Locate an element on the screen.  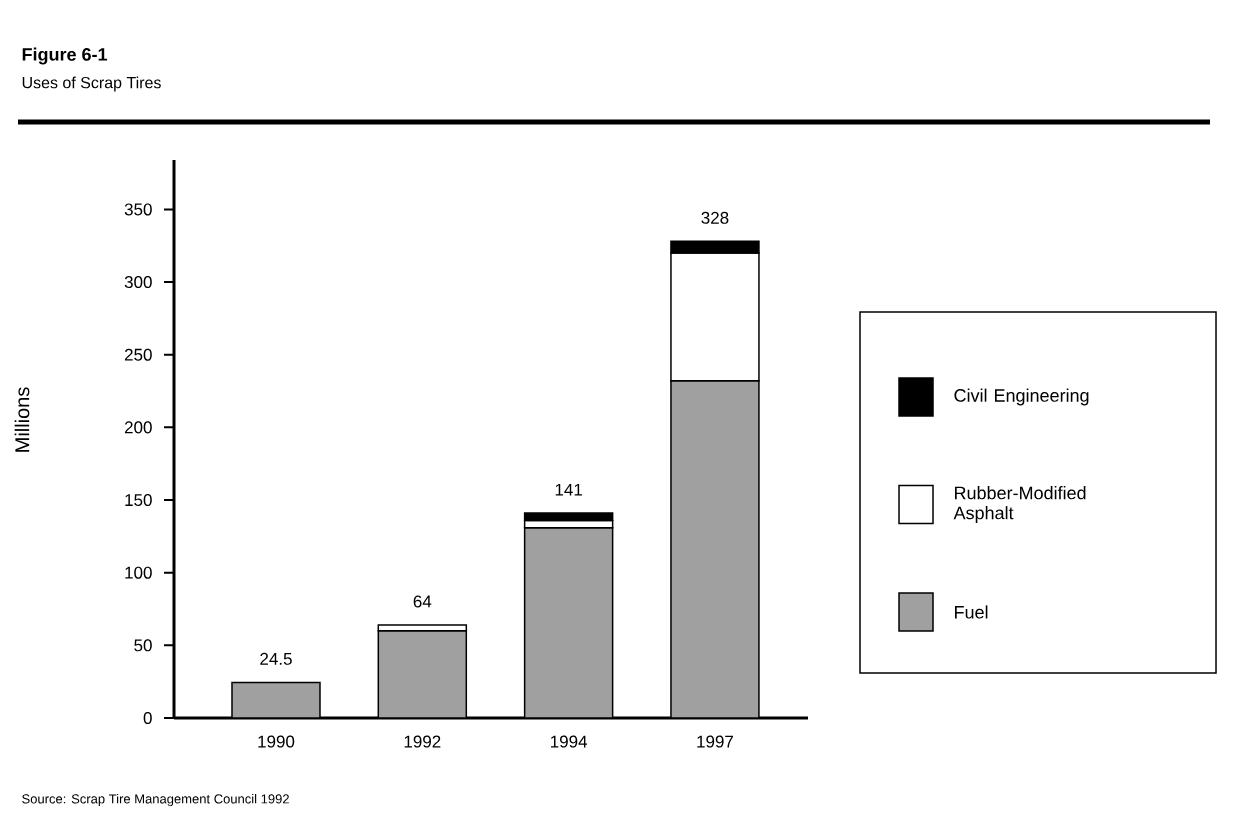
y-tick-label: 50 is located at coordinates (143, 645).